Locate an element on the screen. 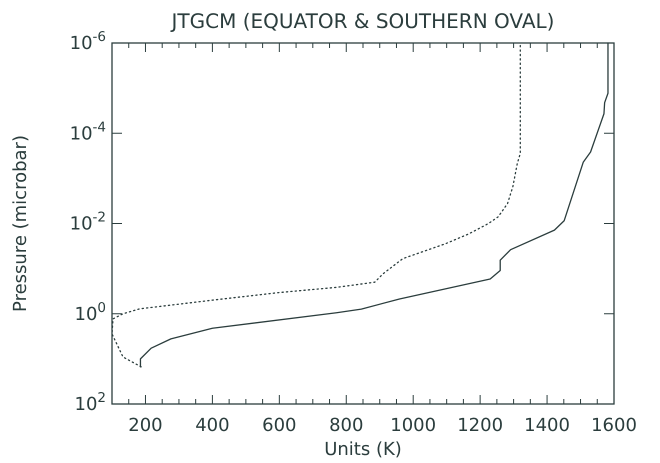 The height and width of the screenshot is (463, 660). x-tick-label: 1200 is located at coordinates (480, 425).